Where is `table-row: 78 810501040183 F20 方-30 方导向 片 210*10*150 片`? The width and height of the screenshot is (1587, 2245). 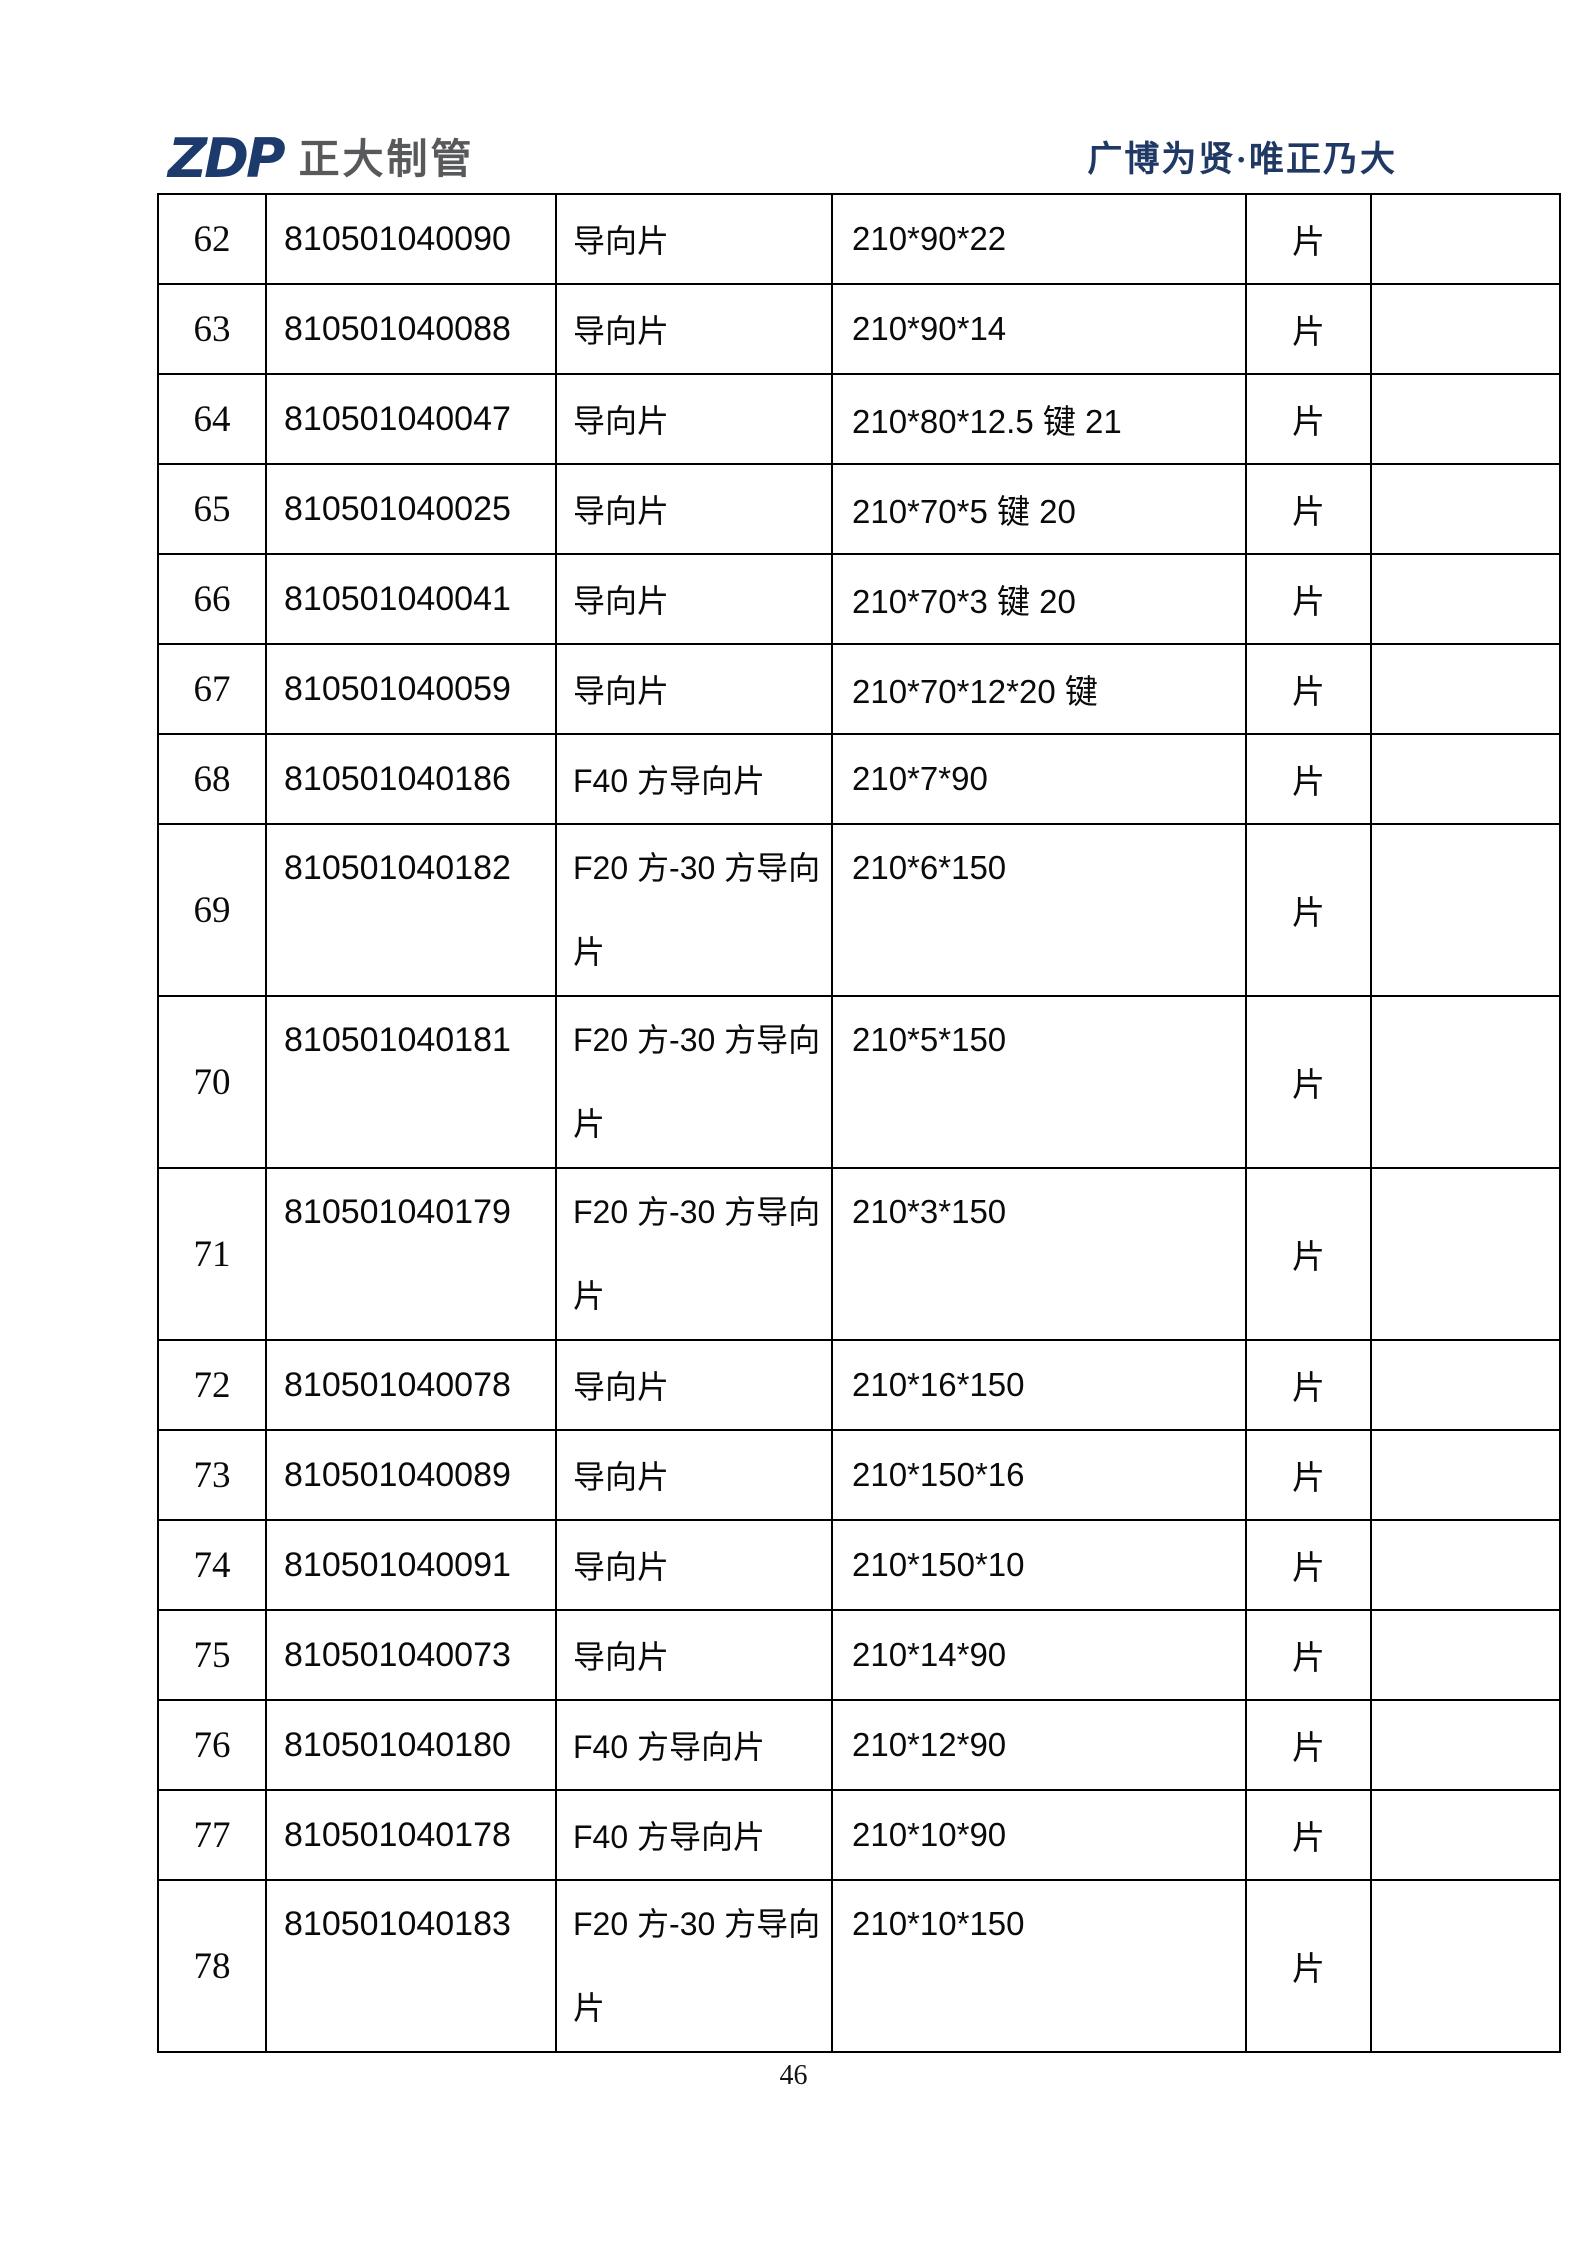 table-row: 78 810501040183 F20 方-30 方导向 片 210*10*150 片 is located at coordinates (859, 1966).